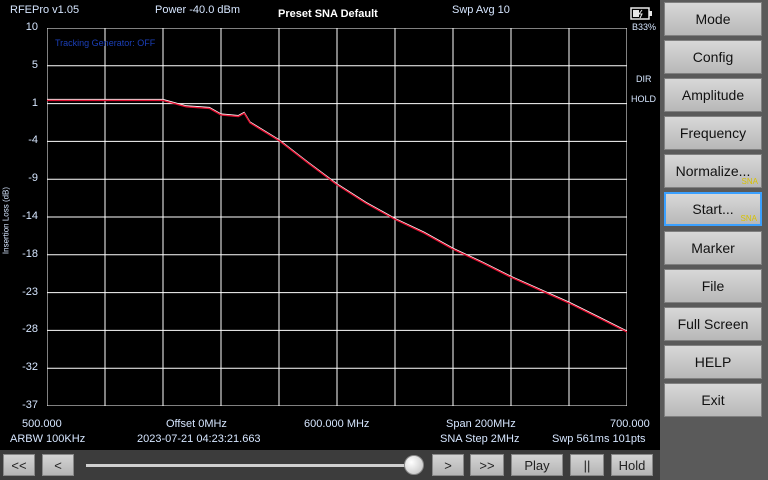 This screenshot has width=768, height=480. I want to click on y-tick-label: -37, so click(30, 405).